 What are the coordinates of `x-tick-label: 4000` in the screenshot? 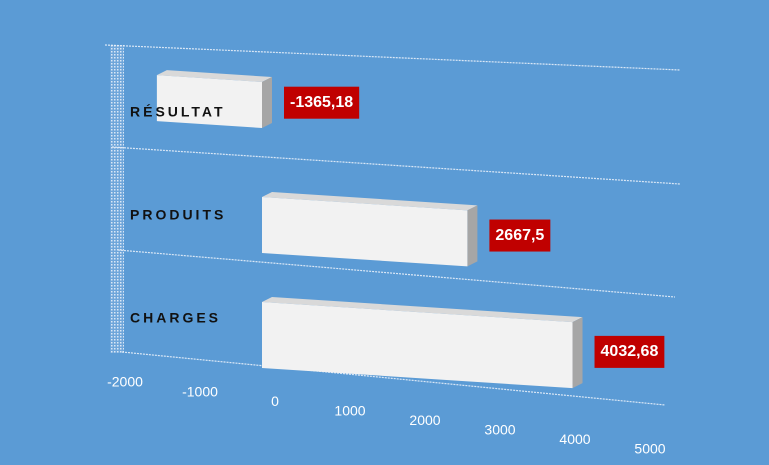 It's located at (574, 439).